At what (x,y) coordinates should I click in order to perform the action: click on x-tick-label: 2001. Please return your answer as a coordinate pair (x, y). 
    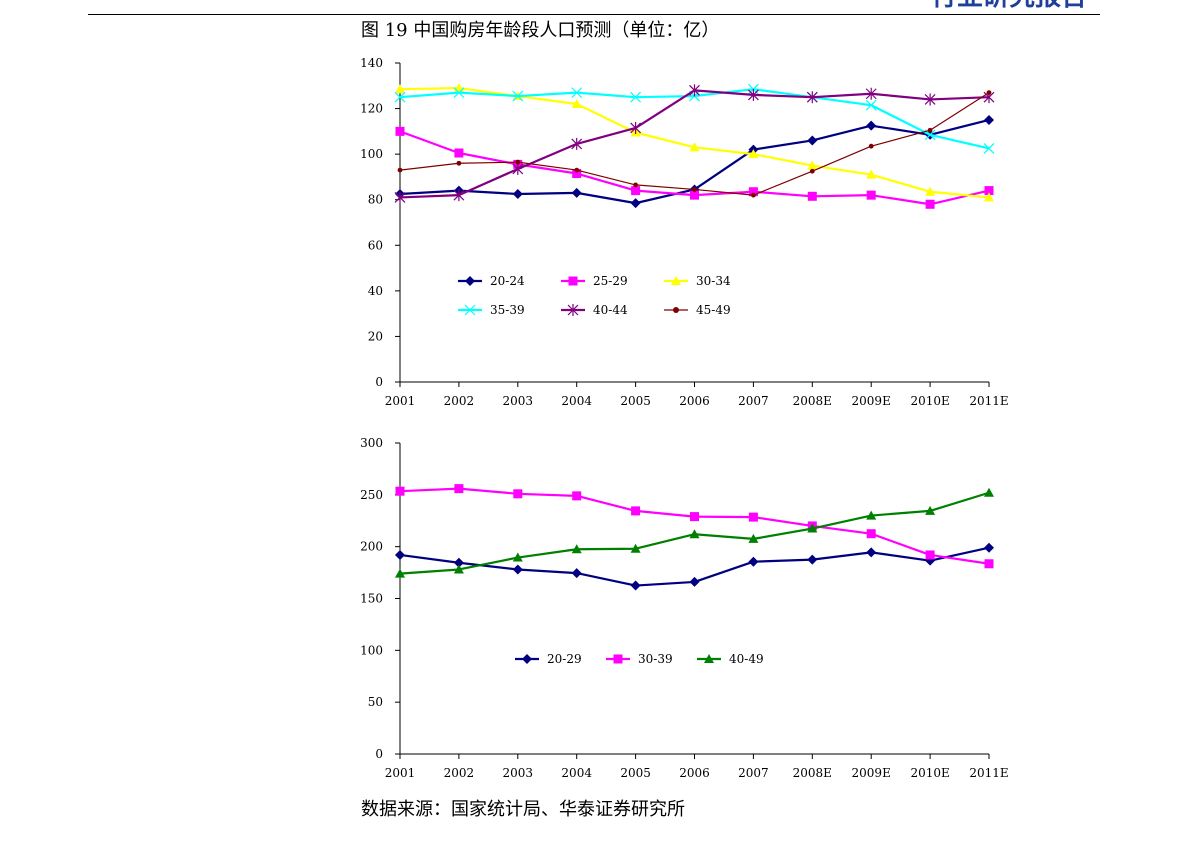
    Looking at the image, I should click on (400, 401).